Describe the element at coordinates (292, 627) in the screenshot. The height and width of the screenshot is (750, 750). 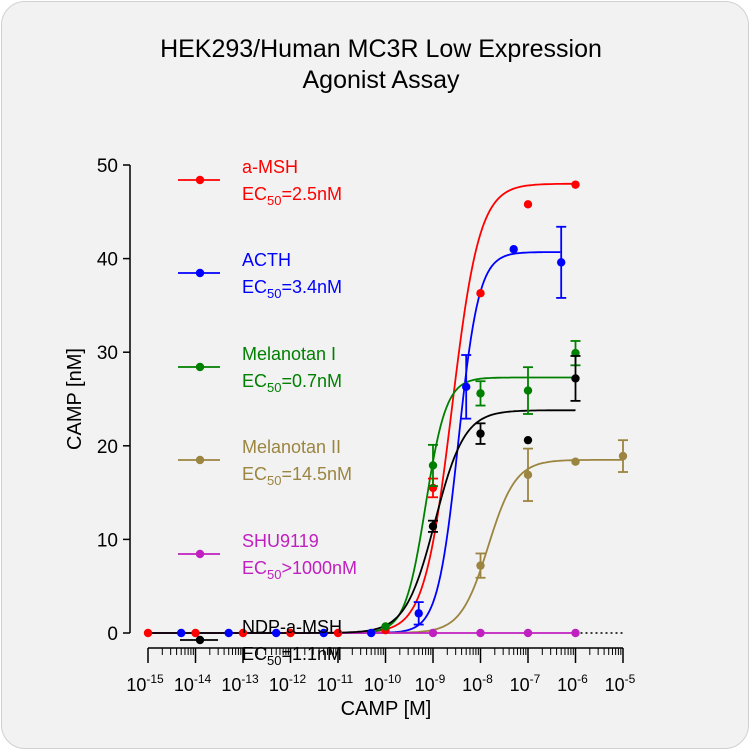
I see `legend-name: NDP-a-MSH` at that location.